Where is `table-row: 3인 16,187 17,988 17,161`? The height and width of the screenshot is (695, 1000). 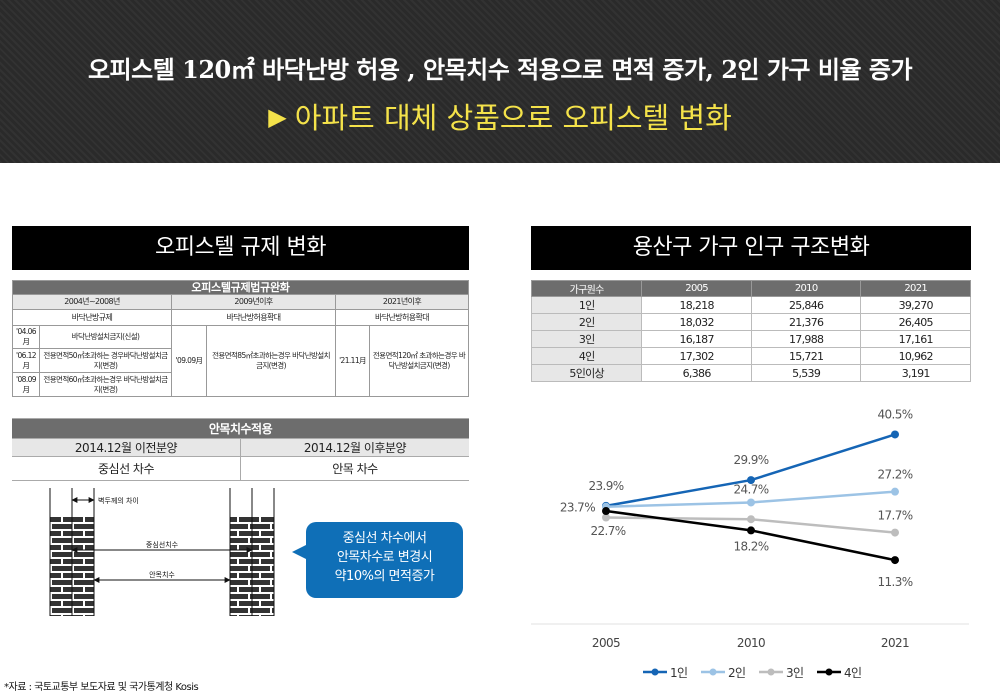 table-row: 3인 16,187 17,988 17,161 is located at coordinates (750, 339).